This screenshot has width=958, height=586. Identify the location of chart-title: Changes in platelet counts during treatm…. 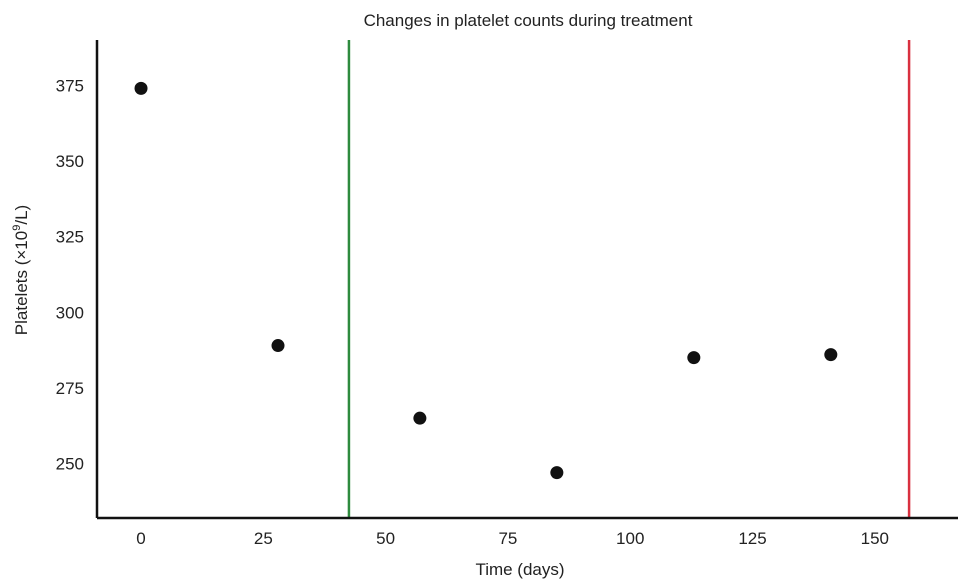
(528, 20).